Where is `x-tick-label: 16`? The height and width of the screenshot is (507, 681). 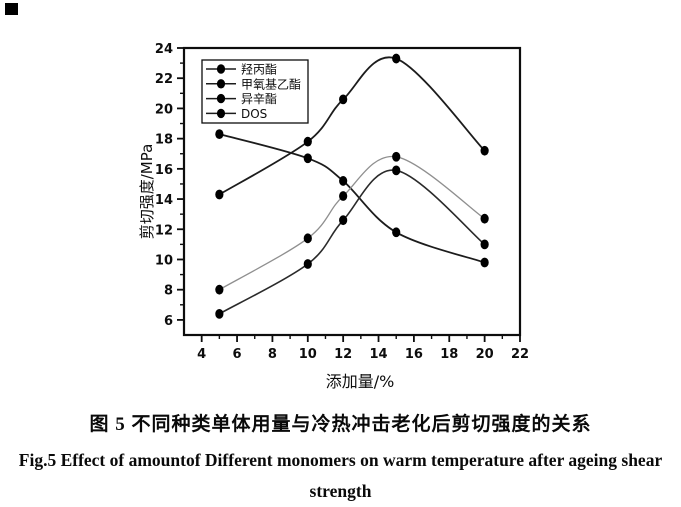 x-tick-label: 16 is located at coordinates (414, 354).